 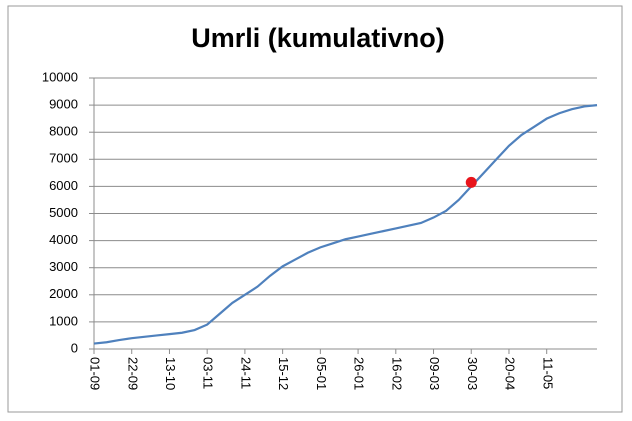 I want to click on x-tick-label: 26-01, so click(x=359, y=373).